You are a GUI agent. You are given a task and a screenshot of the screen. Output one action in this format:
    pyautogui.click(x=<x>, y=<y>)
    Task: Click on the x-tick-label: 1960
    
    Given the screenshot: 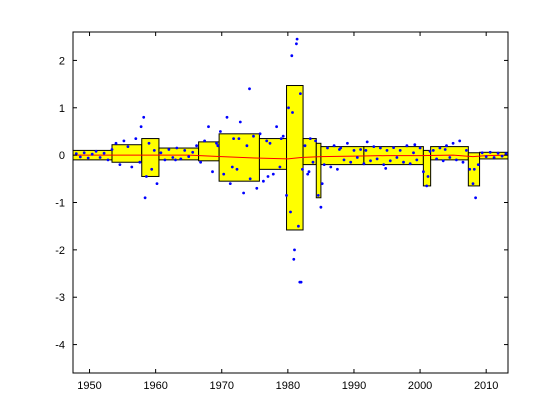 What is the action you would take?
    pyautogui.click(x=155, y=386)
    